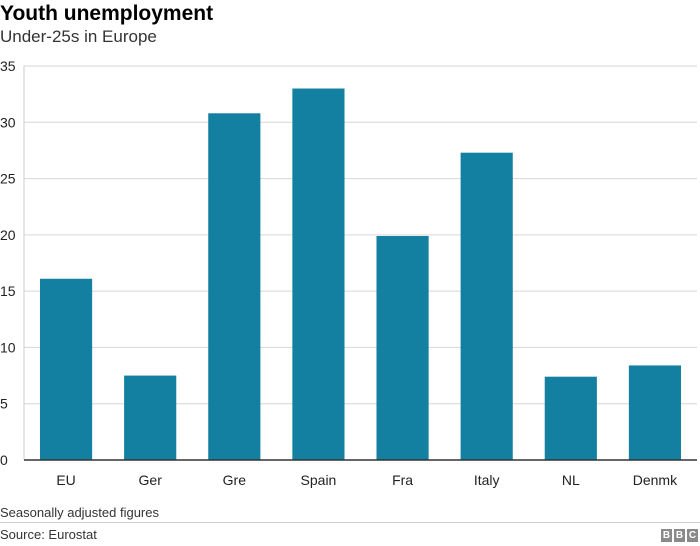 The width and height of the screenshot is (700, 546). What do you see at coordinates (4, 404) in the screenshot?
I see `y-tick-label: 5` at bounding box center [4, 404].